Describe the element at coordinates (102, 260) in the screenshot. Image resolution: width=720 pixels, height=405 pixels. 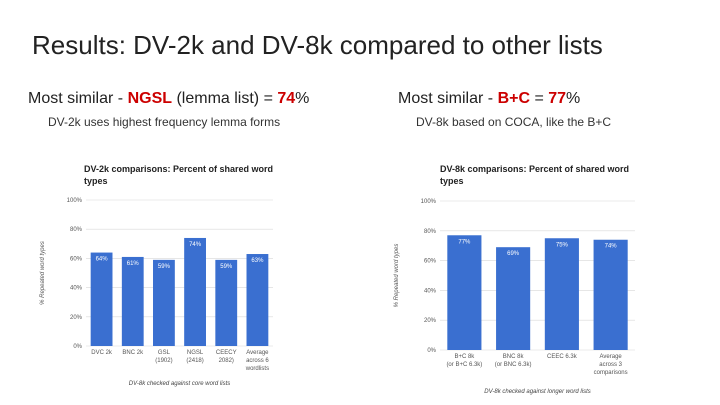
I see `dv2k-data-label: 64%` at that location.